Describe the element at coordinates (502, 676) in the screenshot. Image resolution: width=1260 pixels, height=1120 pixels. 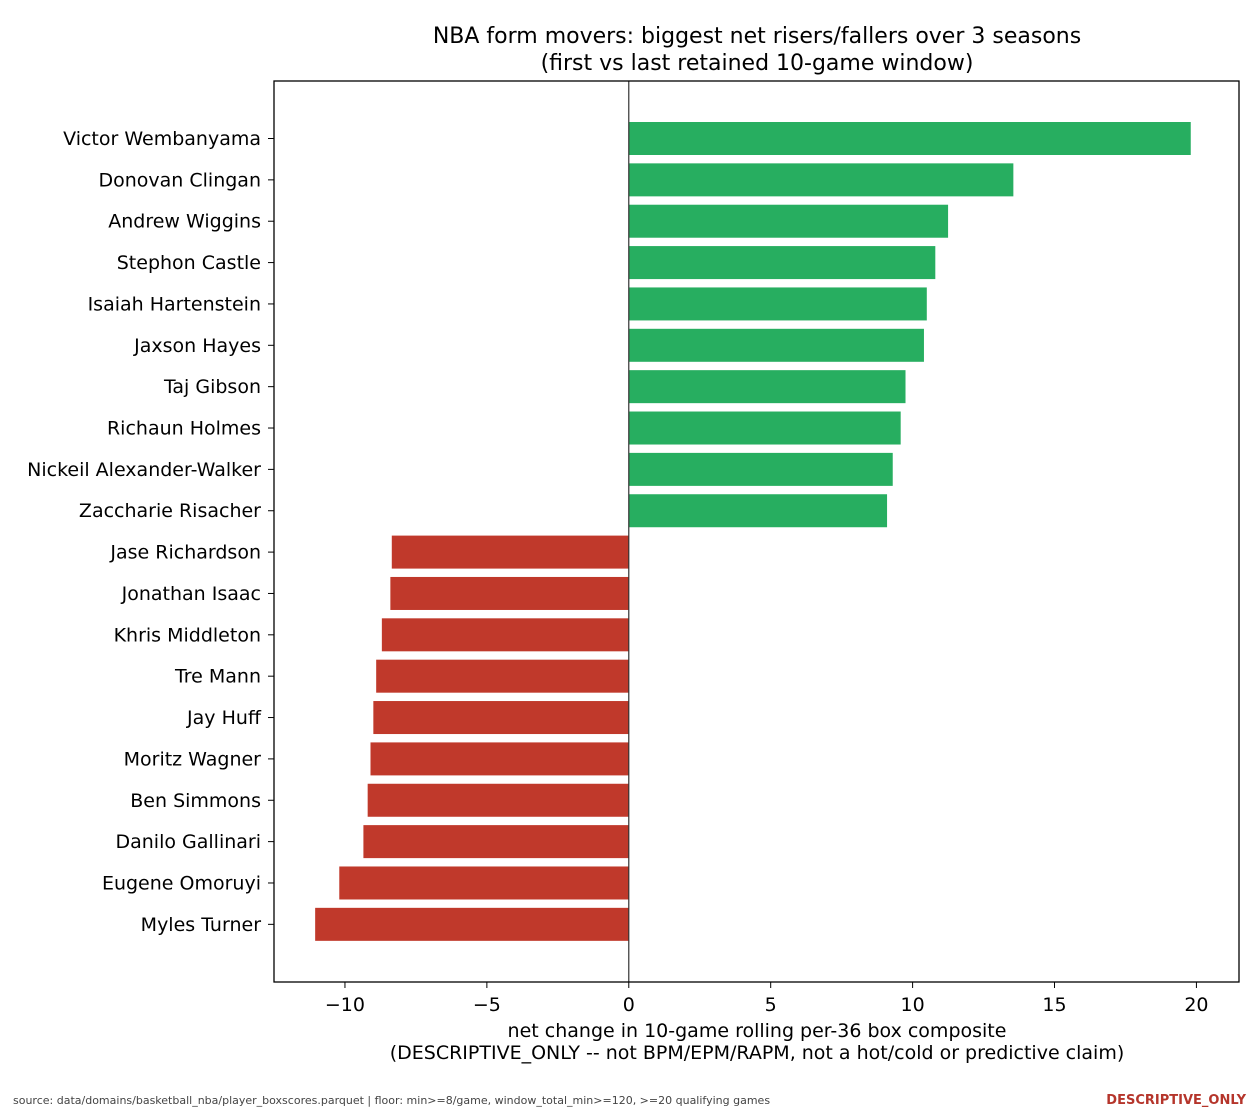
I see `bar-tre-mann` at that location.